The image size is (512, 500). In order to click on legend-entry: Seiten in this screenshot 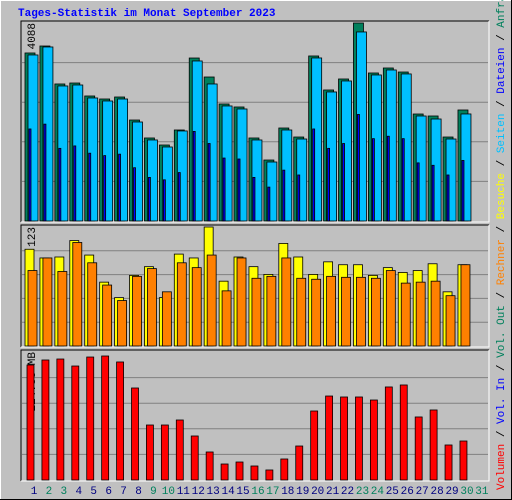, I will do `click(502, 134)`.